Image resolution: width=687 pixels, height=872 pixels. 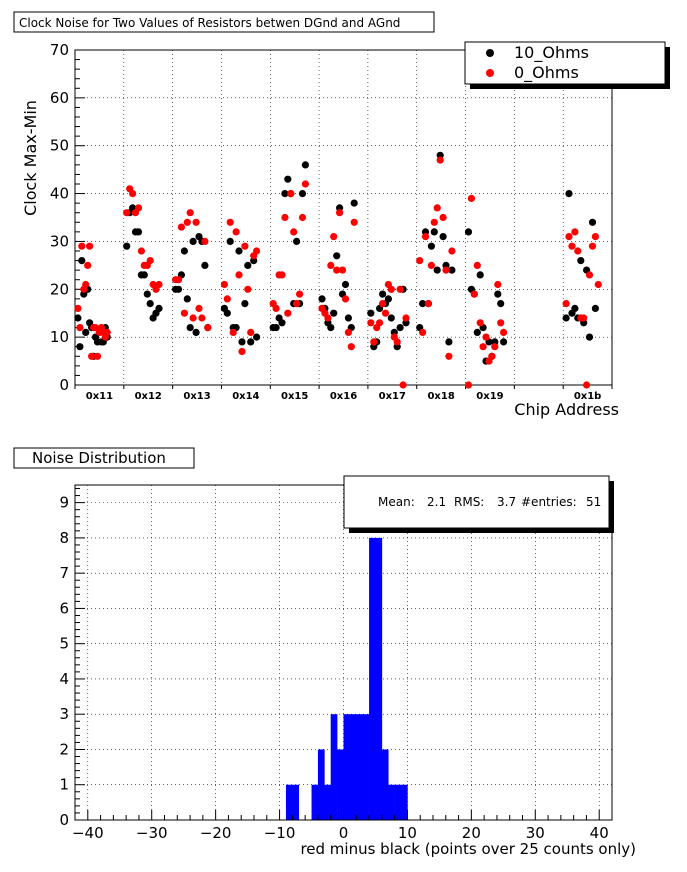 I want to click on histogram-x-tick-label: 40, so click(x=599, y=833).